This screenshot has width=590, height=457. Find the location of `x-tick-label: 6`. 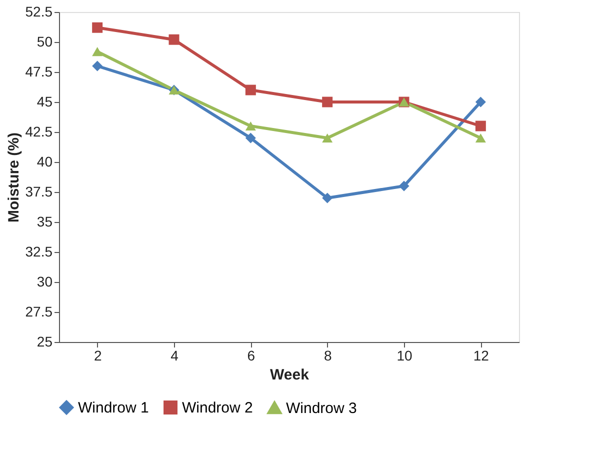

x-tick-label: 6 is located at coordinates (251, 356).